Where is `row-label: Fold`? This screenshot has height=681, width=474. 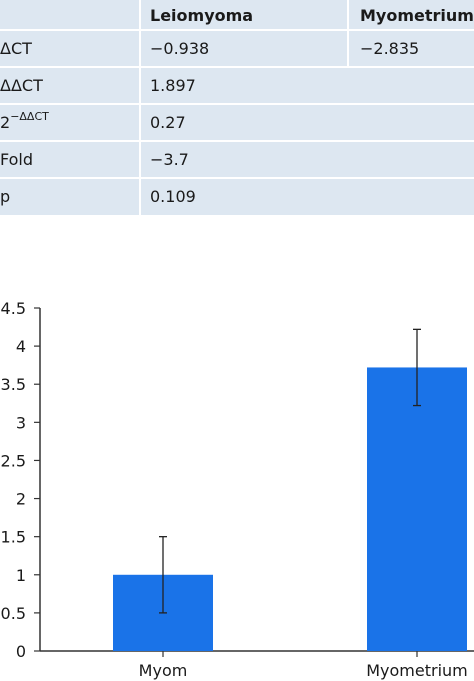
row-label: Fold is located at coordinates (70, 159).